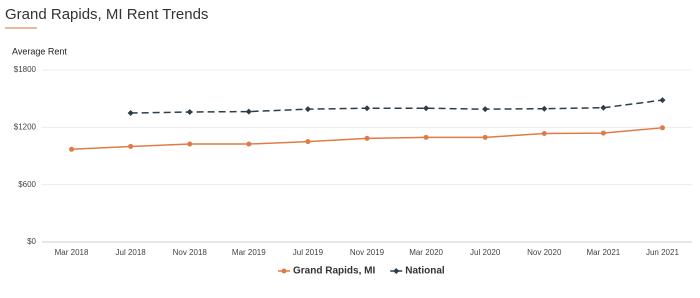  What do you see at coordinates (334, 271) in the screenshot?
I see `legend-label: Grand Rapids, MI` at bounding box center [334, 271].